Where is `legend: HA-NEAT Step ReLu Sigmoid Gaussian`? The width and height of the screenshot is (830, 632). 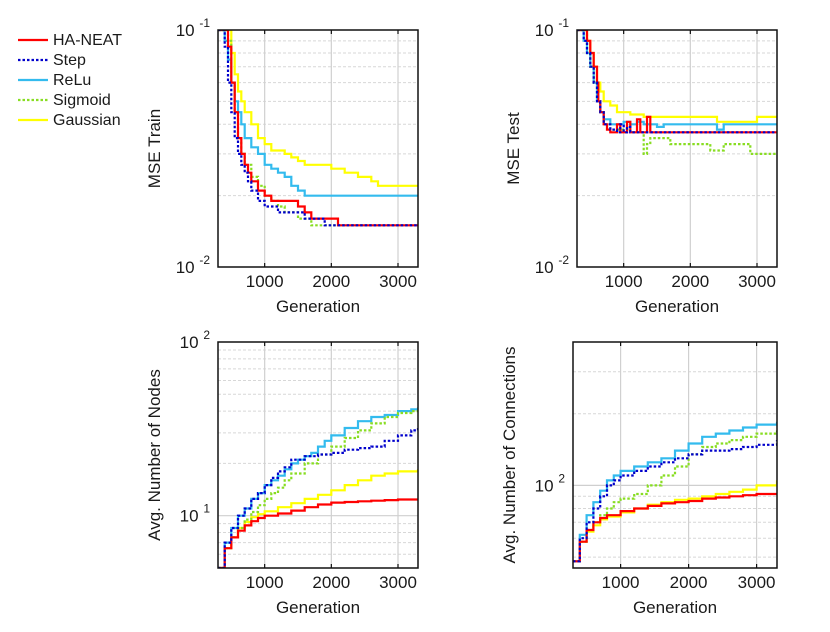
legend: HA-NEAT Step ReLu Sigmoid Gaussian is located at coordinates (70, 80).